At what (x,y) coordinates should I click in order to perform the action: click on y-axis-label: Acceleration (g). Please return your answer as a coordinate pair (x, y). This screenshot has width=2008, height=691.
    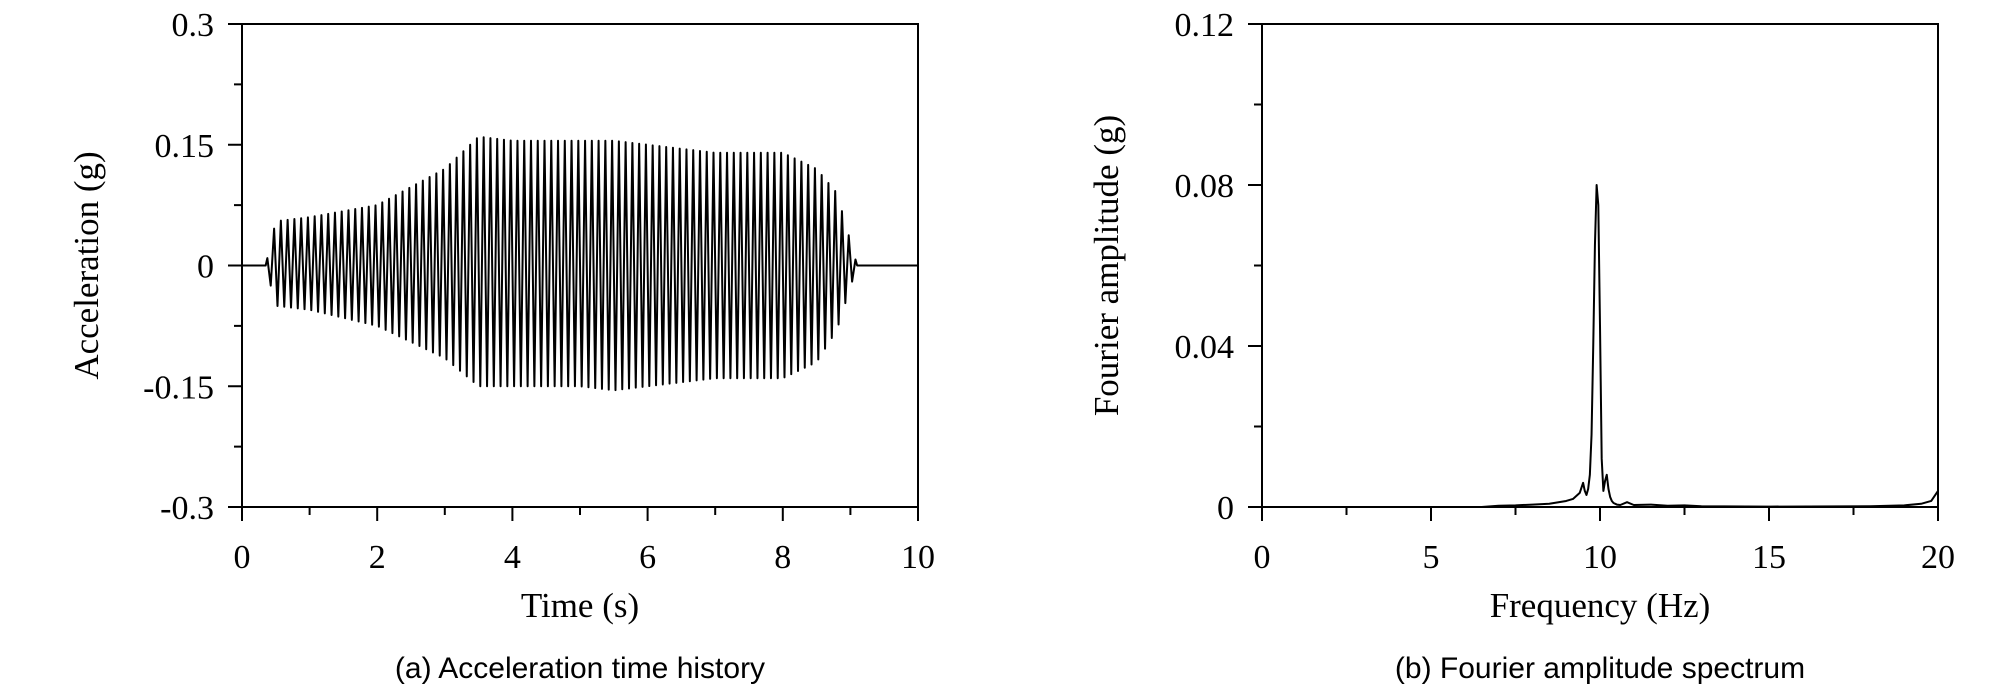
    Looking at the image, I should click on (86, 265).